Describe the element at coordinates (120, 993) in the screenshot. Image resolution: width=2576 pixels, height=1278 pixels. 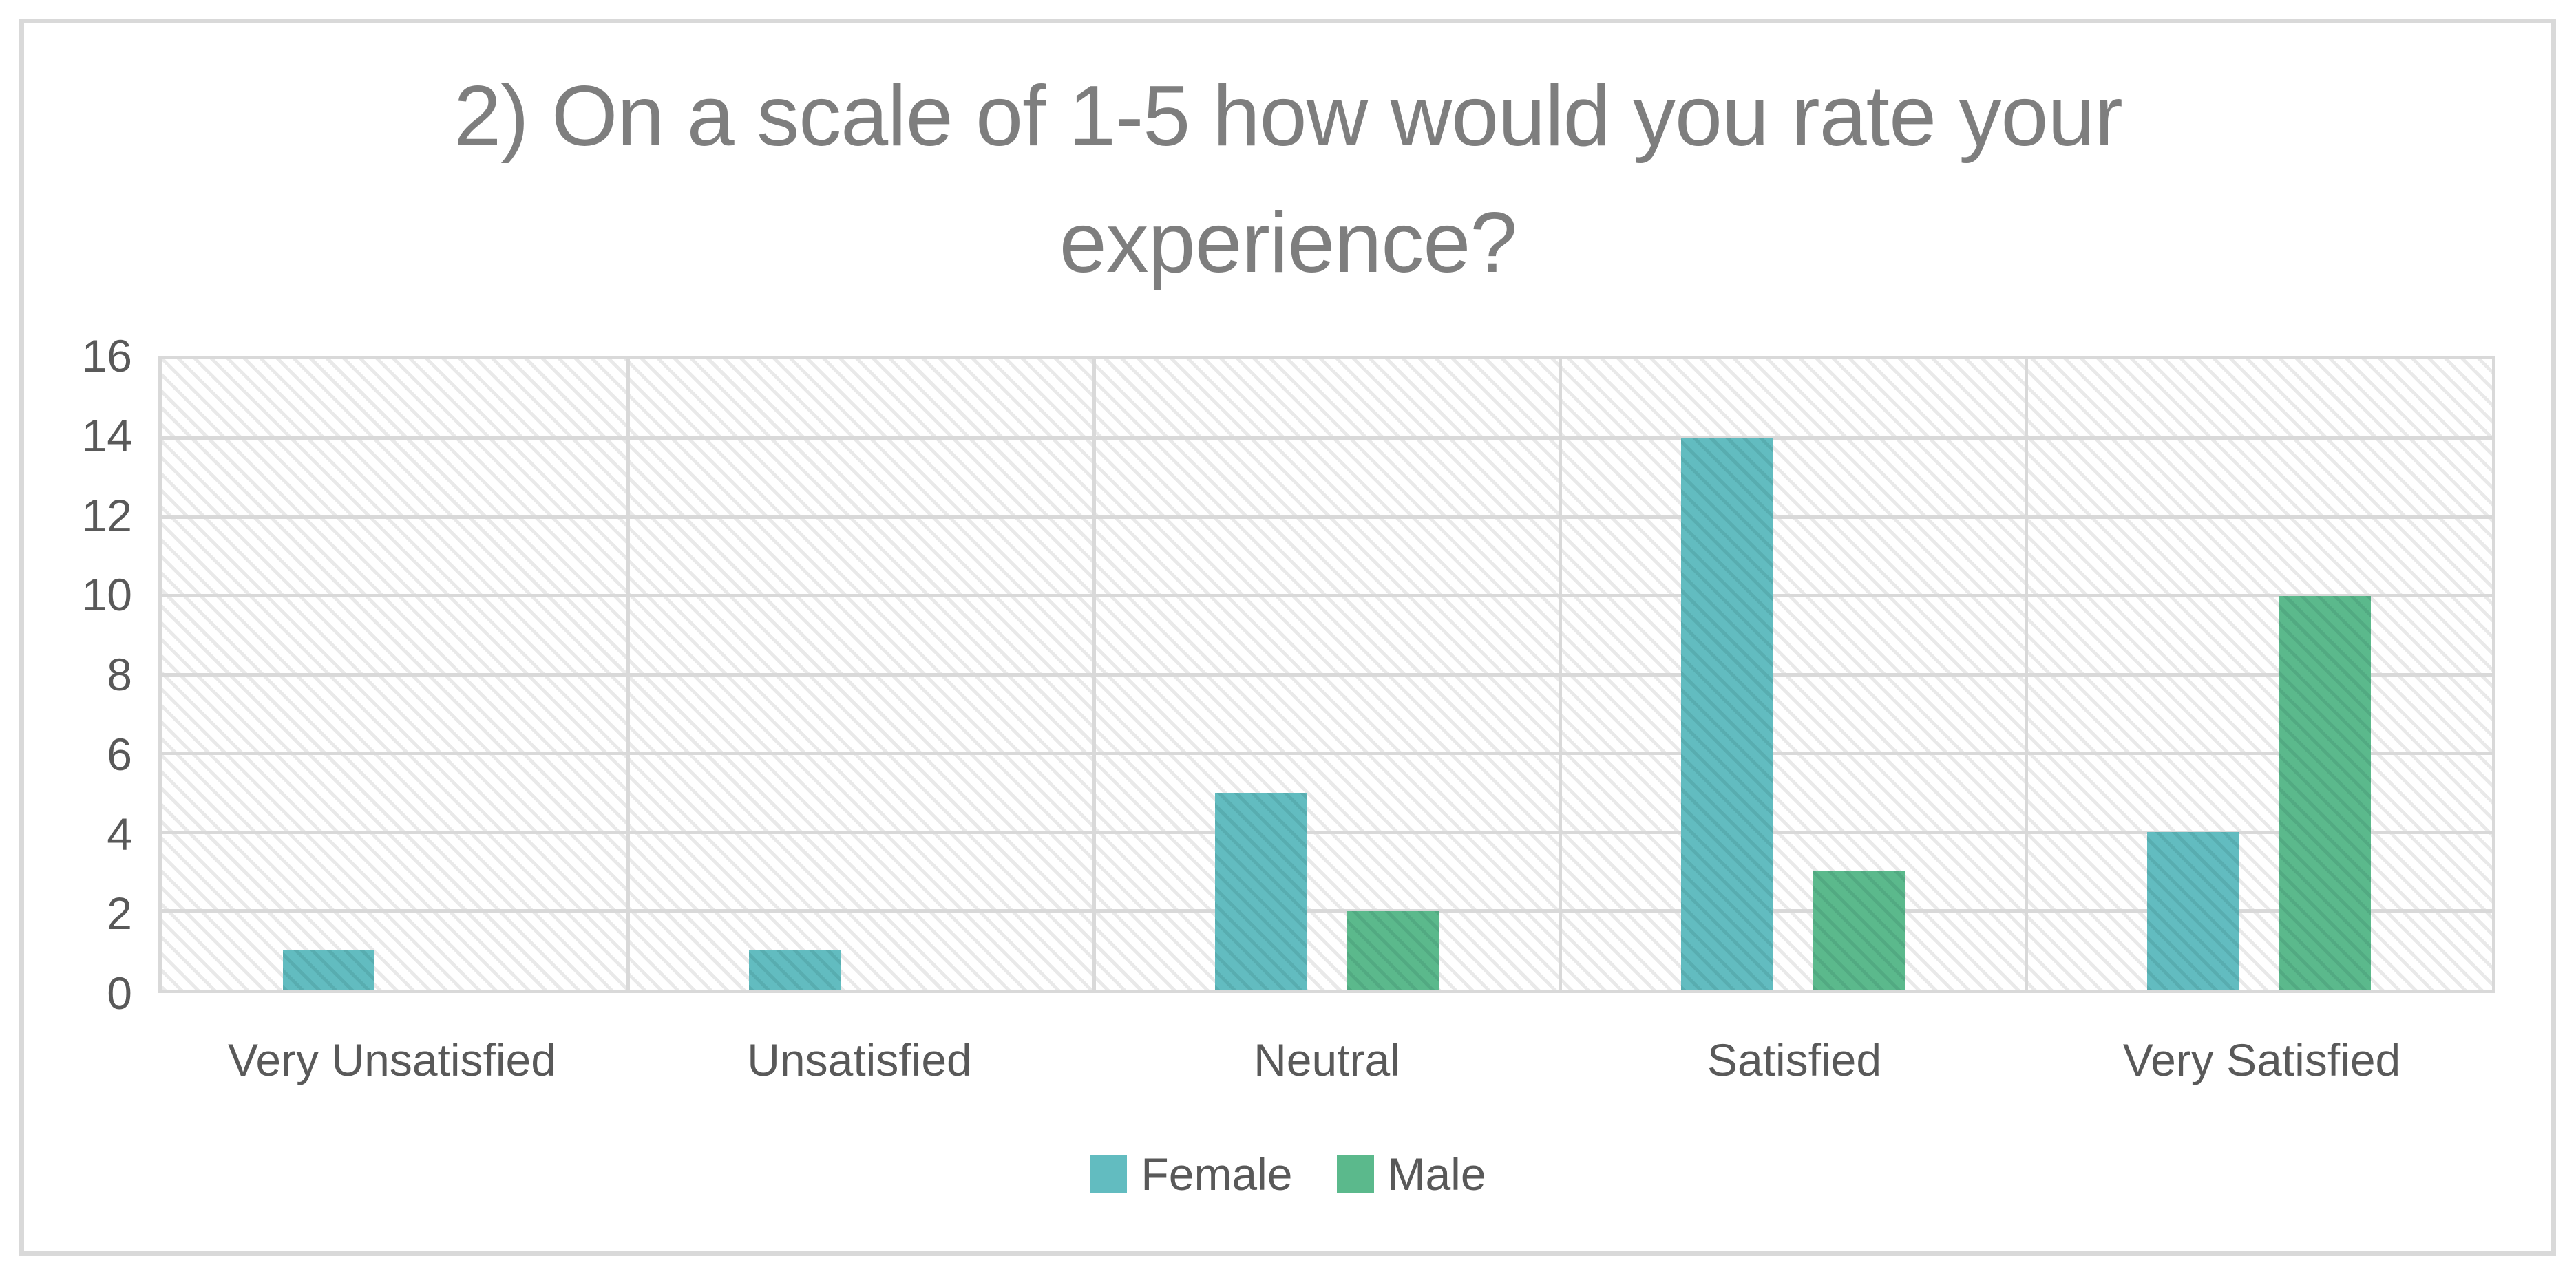
I see `y-axis-label: 0` at that location.